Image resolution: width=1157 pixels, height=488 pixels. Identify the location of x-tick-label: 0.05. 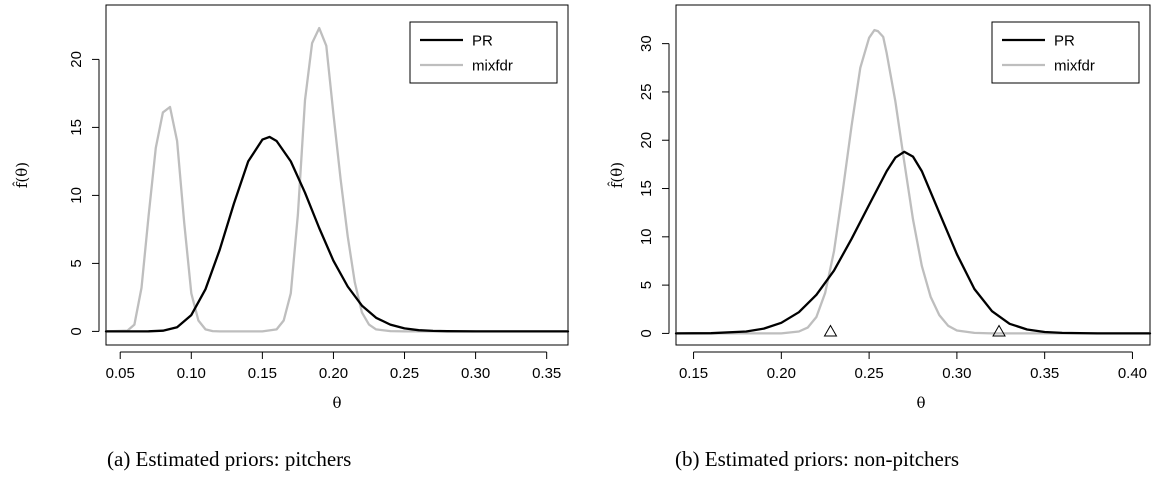
(120, 373).